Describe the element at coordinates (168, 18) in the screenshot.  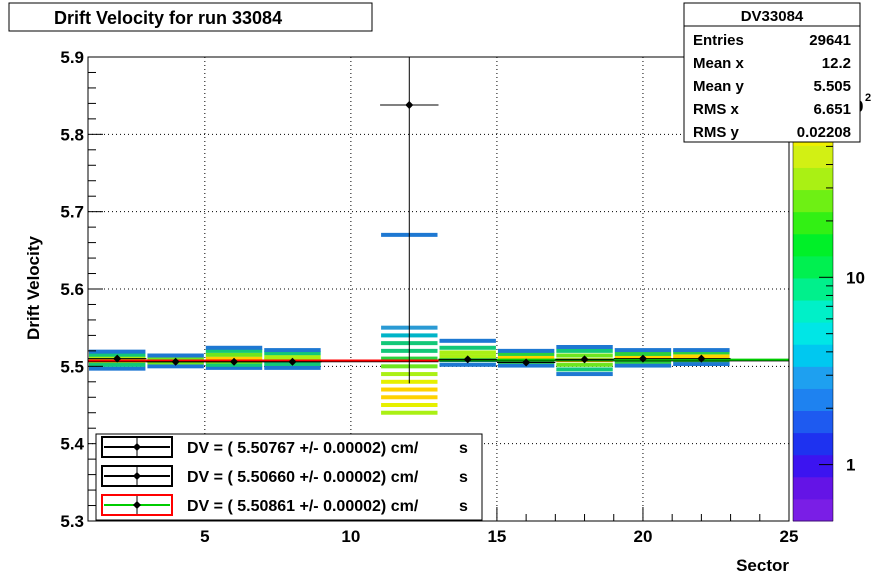
I see `chart-title: Drift Velocity for run 33084` at that location.